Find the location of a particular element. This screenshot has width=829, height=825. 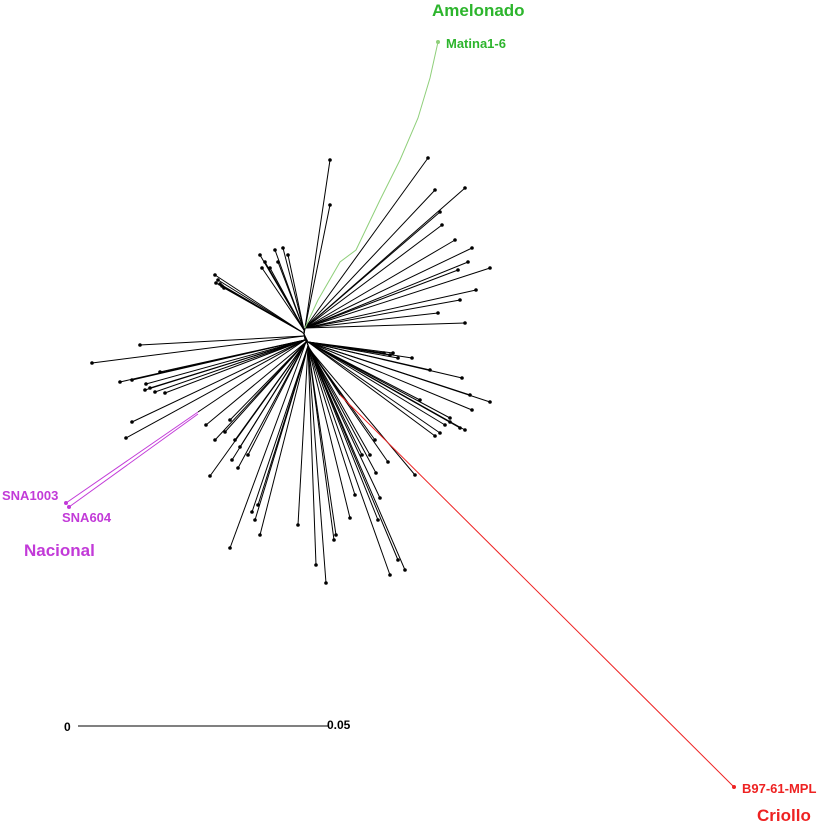

amelonado-leaf-tip is located at coordinates (438, 42).